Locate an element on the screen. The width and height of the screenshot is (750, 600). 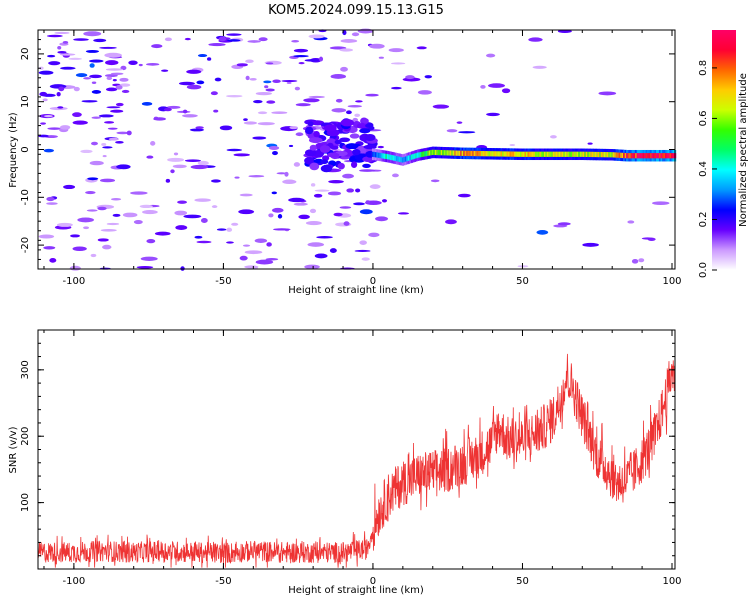
snr-x-tick-label: 0 is located at coordinates (373, 581).